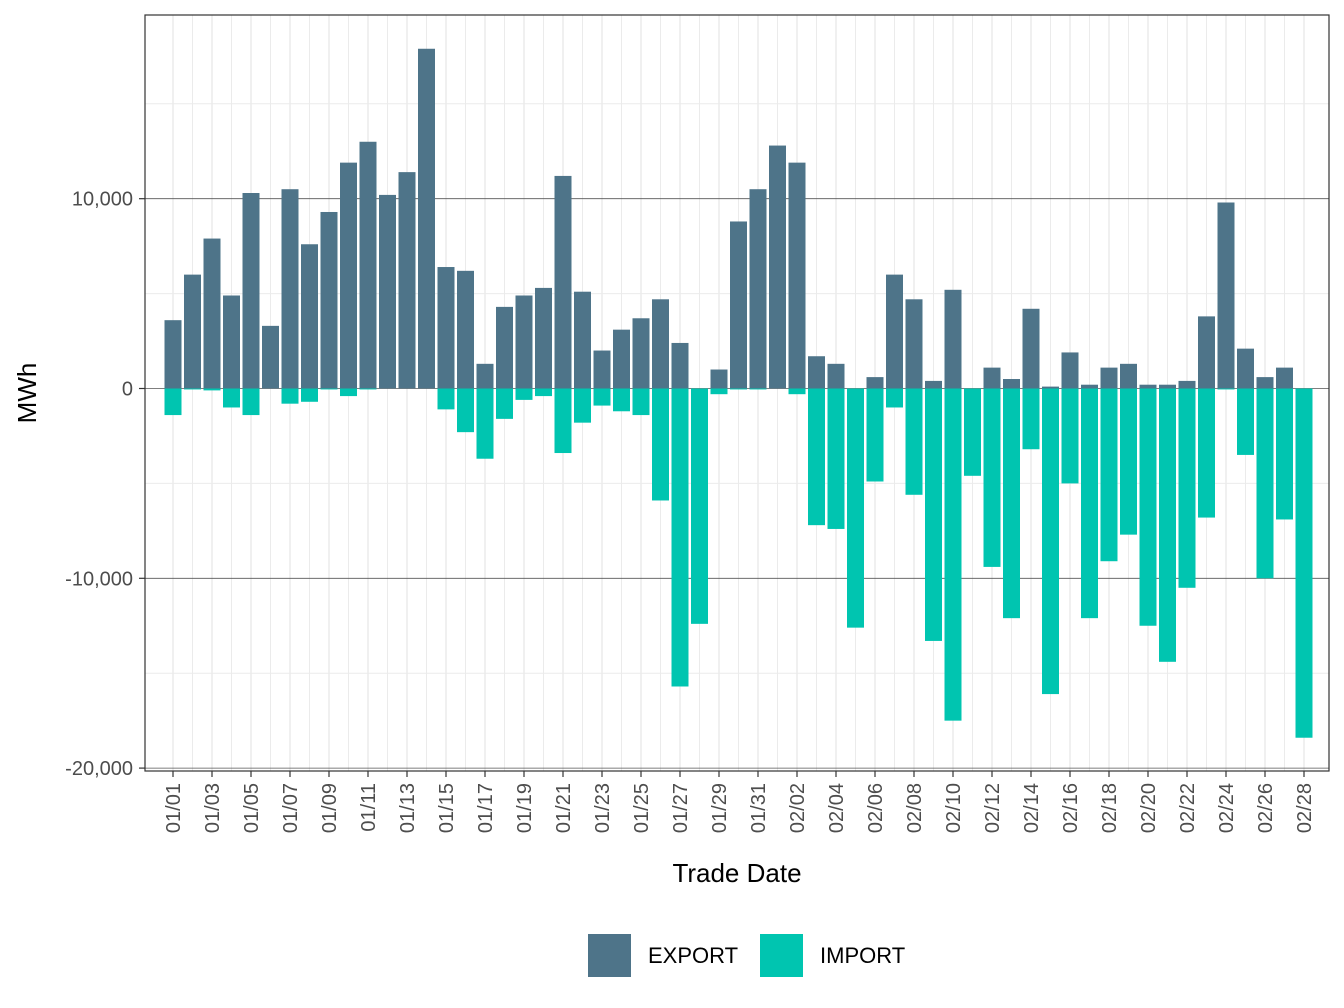 The image size is (1344, 1008). I want to click on x-tick-label: 01/13, so click(408, 808).